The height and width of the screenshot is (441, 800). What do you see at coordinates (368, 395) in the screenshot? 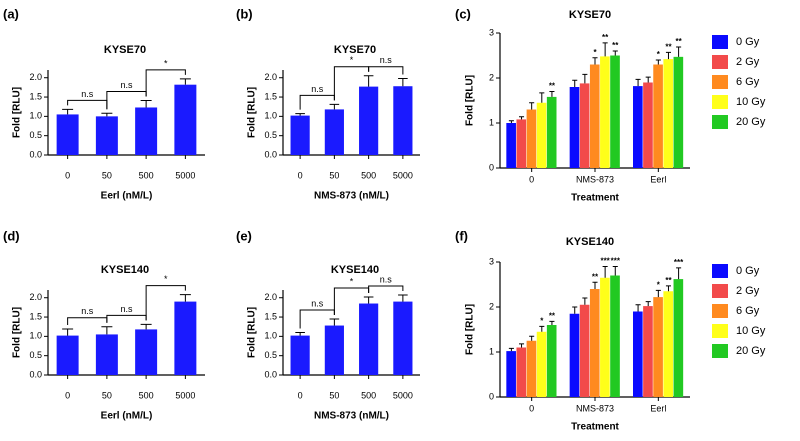
I see `x-tick-label: 500` at bounding box center [368, 395].